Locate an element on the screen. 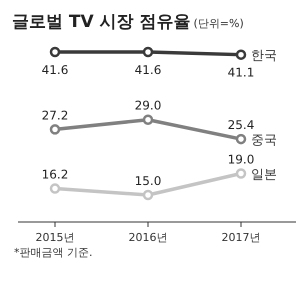 The width and height of the screenshot is (300, 281). series-label: 일본 is located at coordinates (264, 174).